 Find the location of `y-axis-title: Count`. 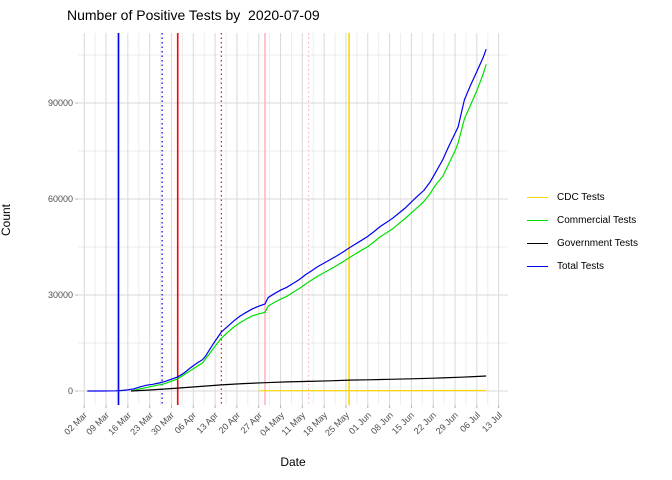

y-axis-title: Count is located at coordinates (6, 220).